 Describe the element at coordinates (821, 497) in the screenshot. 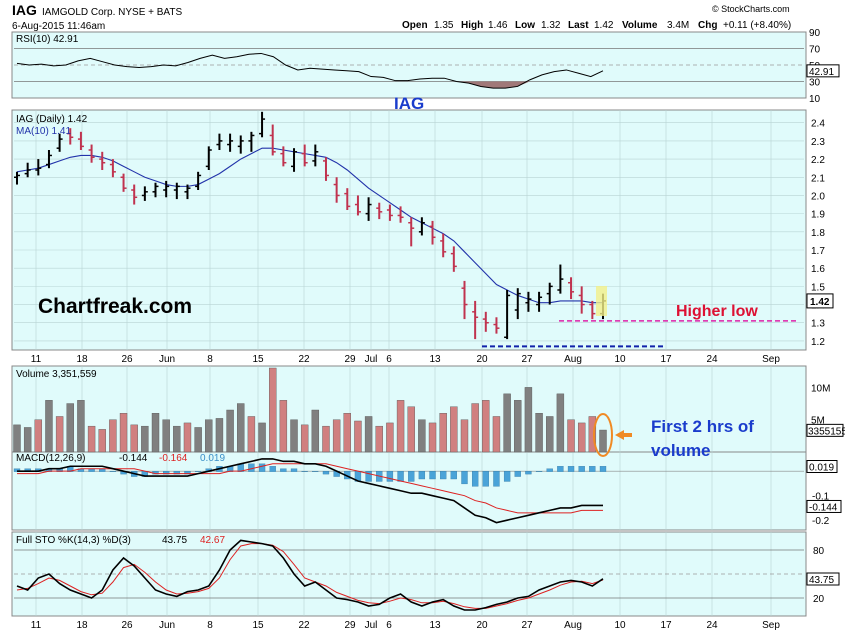

I see `macd-y-tick: -0.1` at that location.